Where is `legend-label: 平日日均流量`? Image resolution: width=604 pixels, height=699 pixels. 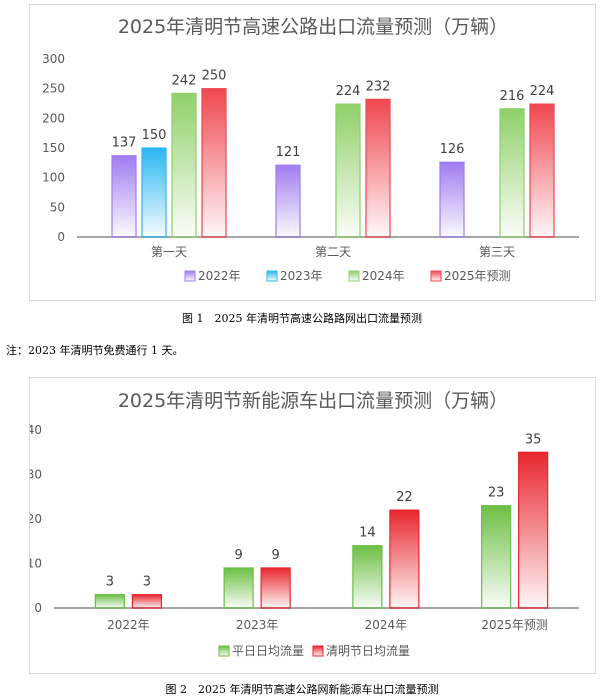
legend-label: 平日日均流量 is located at coordinates (268, 651).